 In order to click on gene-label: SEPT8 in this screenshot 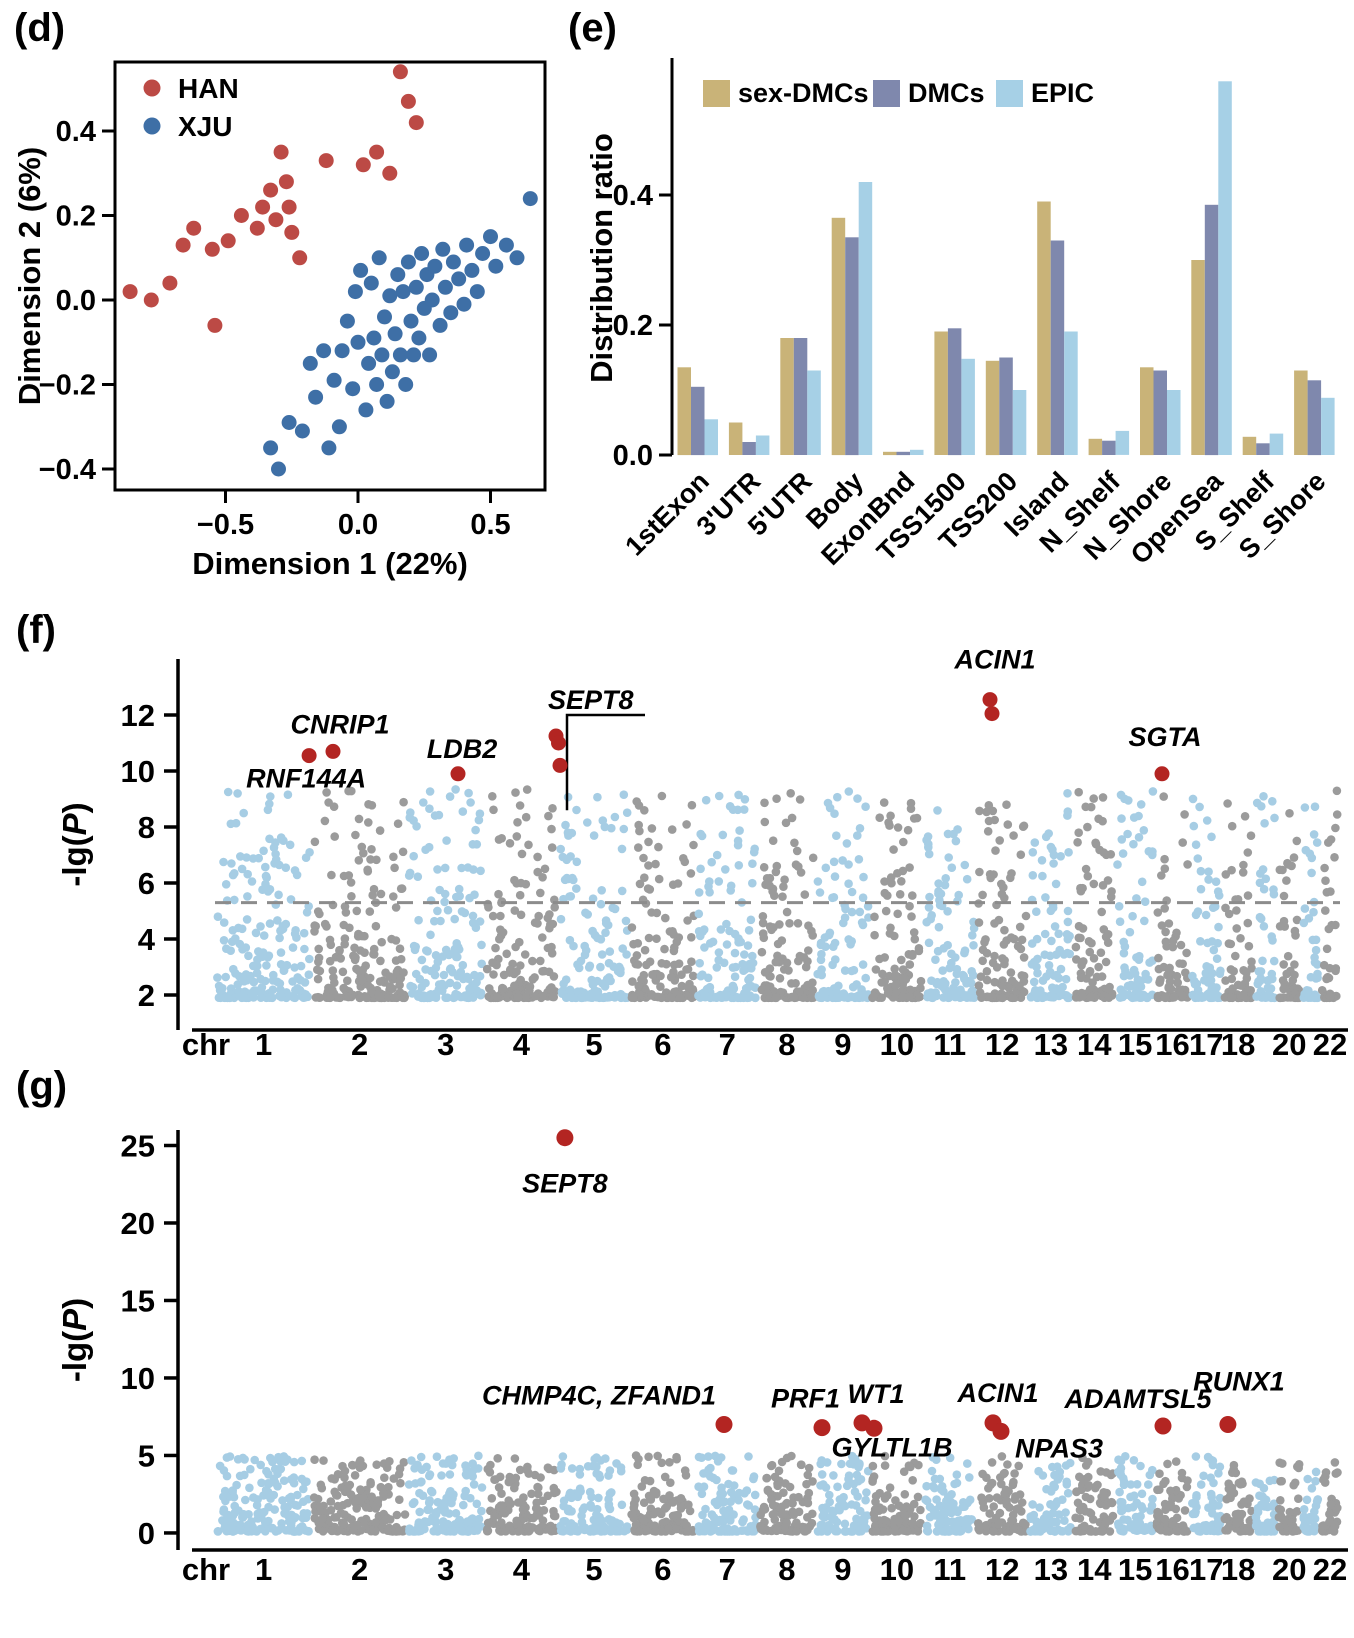, I will do `click(565, 1184)`.